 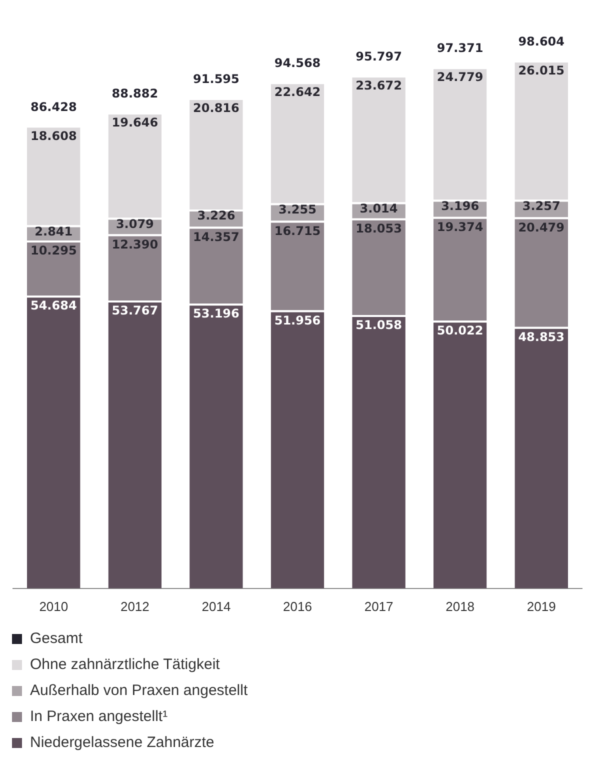 What do you see at coordinates (460, 48) in the screenshot?
I see `total-label: 97.371` at bounding box center [460, 48].